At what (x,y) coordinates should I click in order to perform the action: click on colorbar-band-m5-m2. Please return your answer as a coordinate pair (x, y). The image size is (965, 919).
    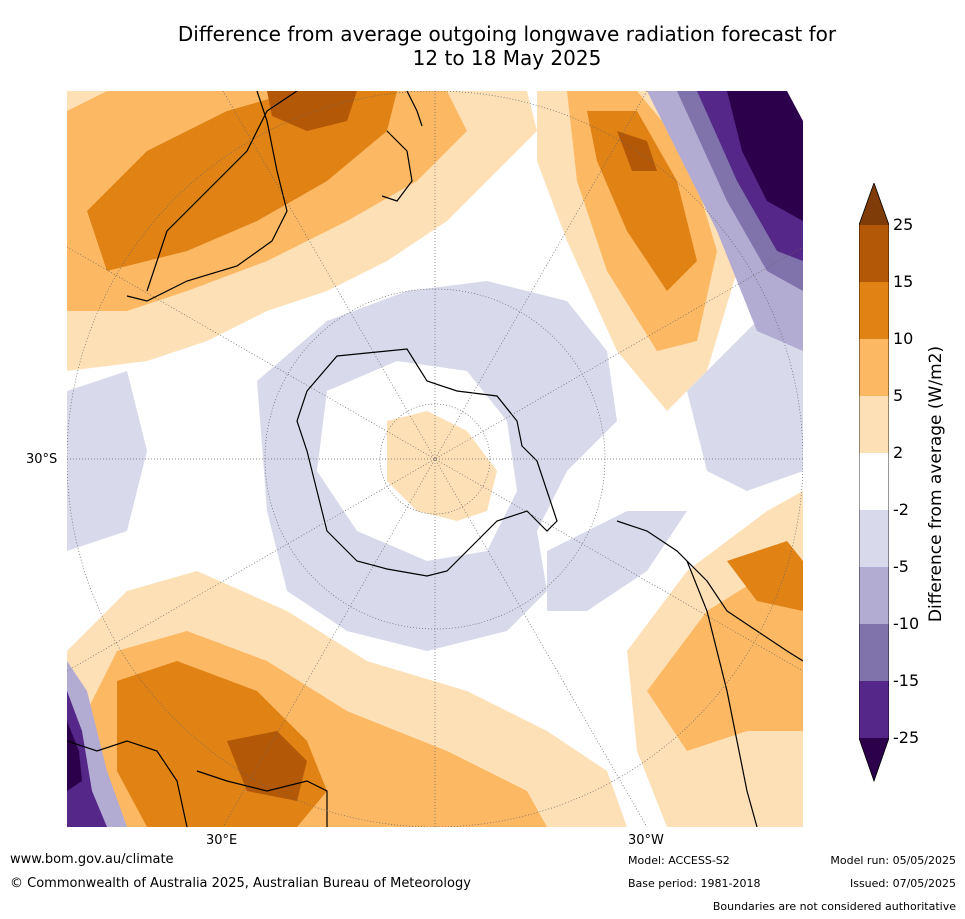
    Looking at the image, I should click on (874, 538).